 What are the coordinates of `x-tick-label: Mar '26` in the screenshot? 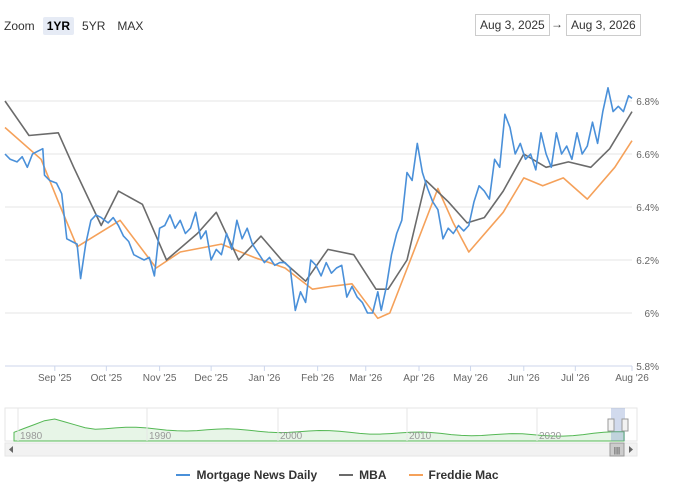 It's located at (365, 378).